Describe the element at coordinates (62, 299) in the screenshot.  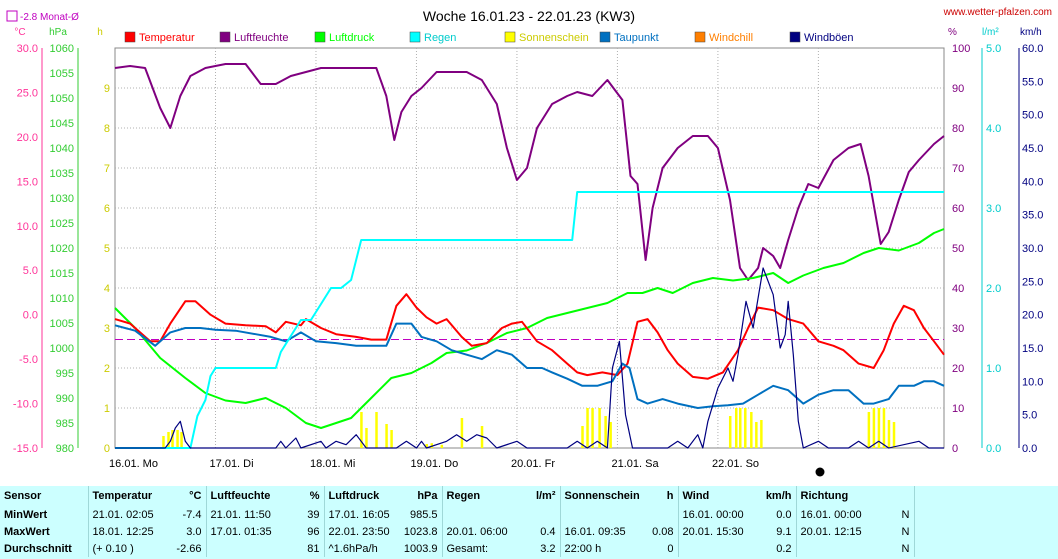
I see `press-tick-label: 1010` at that location.